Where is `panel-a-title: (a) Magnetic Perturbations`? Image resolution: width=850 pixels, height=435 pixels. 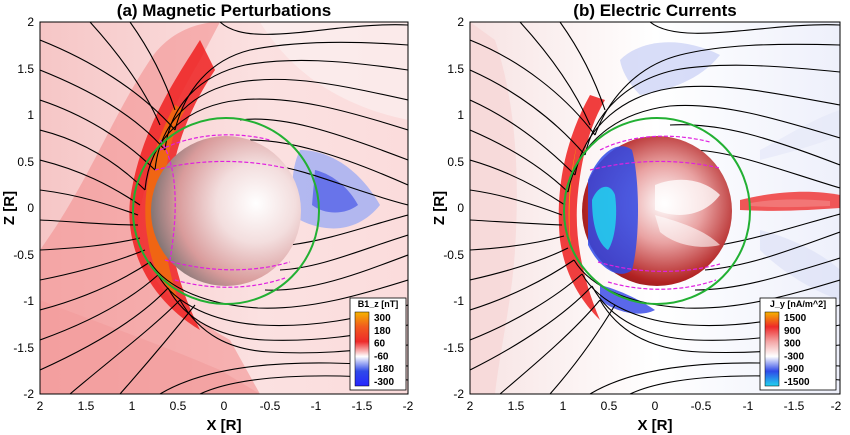
panel-a-title: (a) Magnetic Perturbations is located at coordinates (224, 10).